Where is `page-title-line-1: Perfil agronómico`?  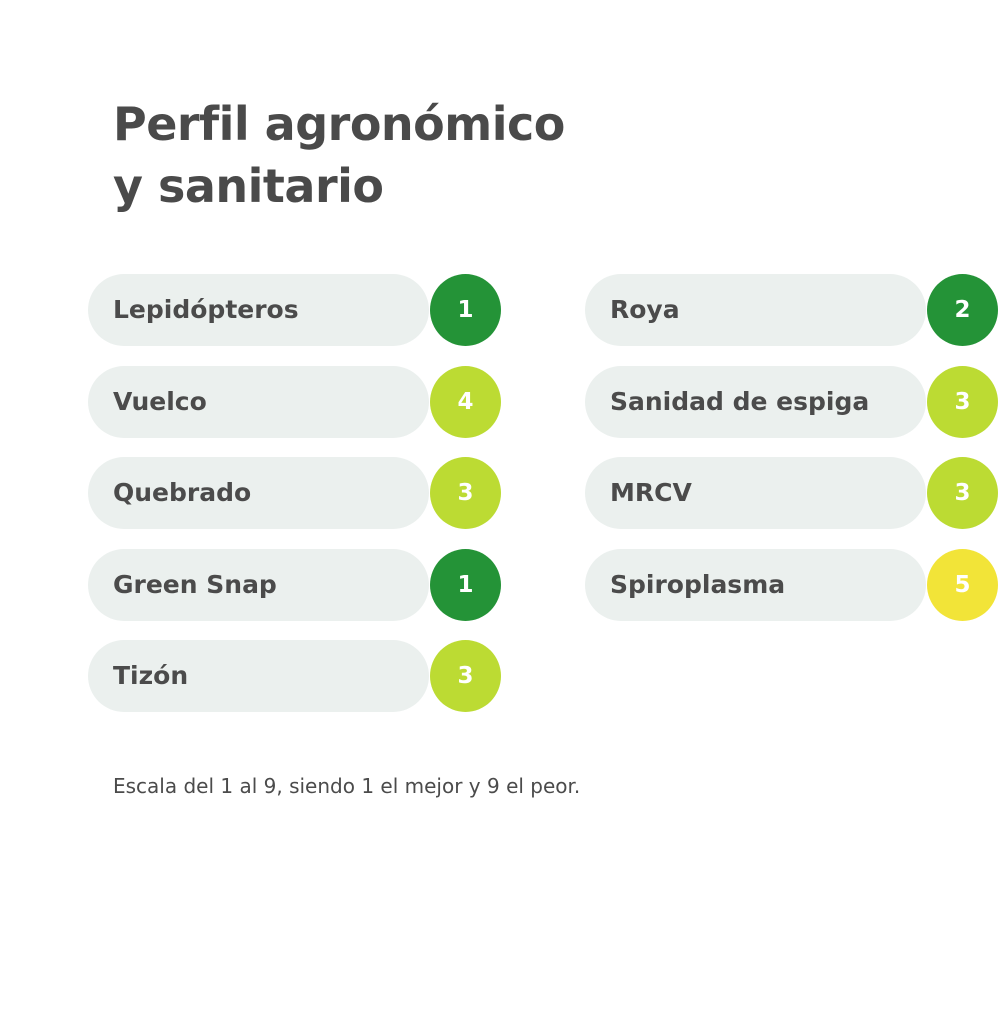 page-title-line-1: Perfil agronómico is located at coordinates (339, 124).